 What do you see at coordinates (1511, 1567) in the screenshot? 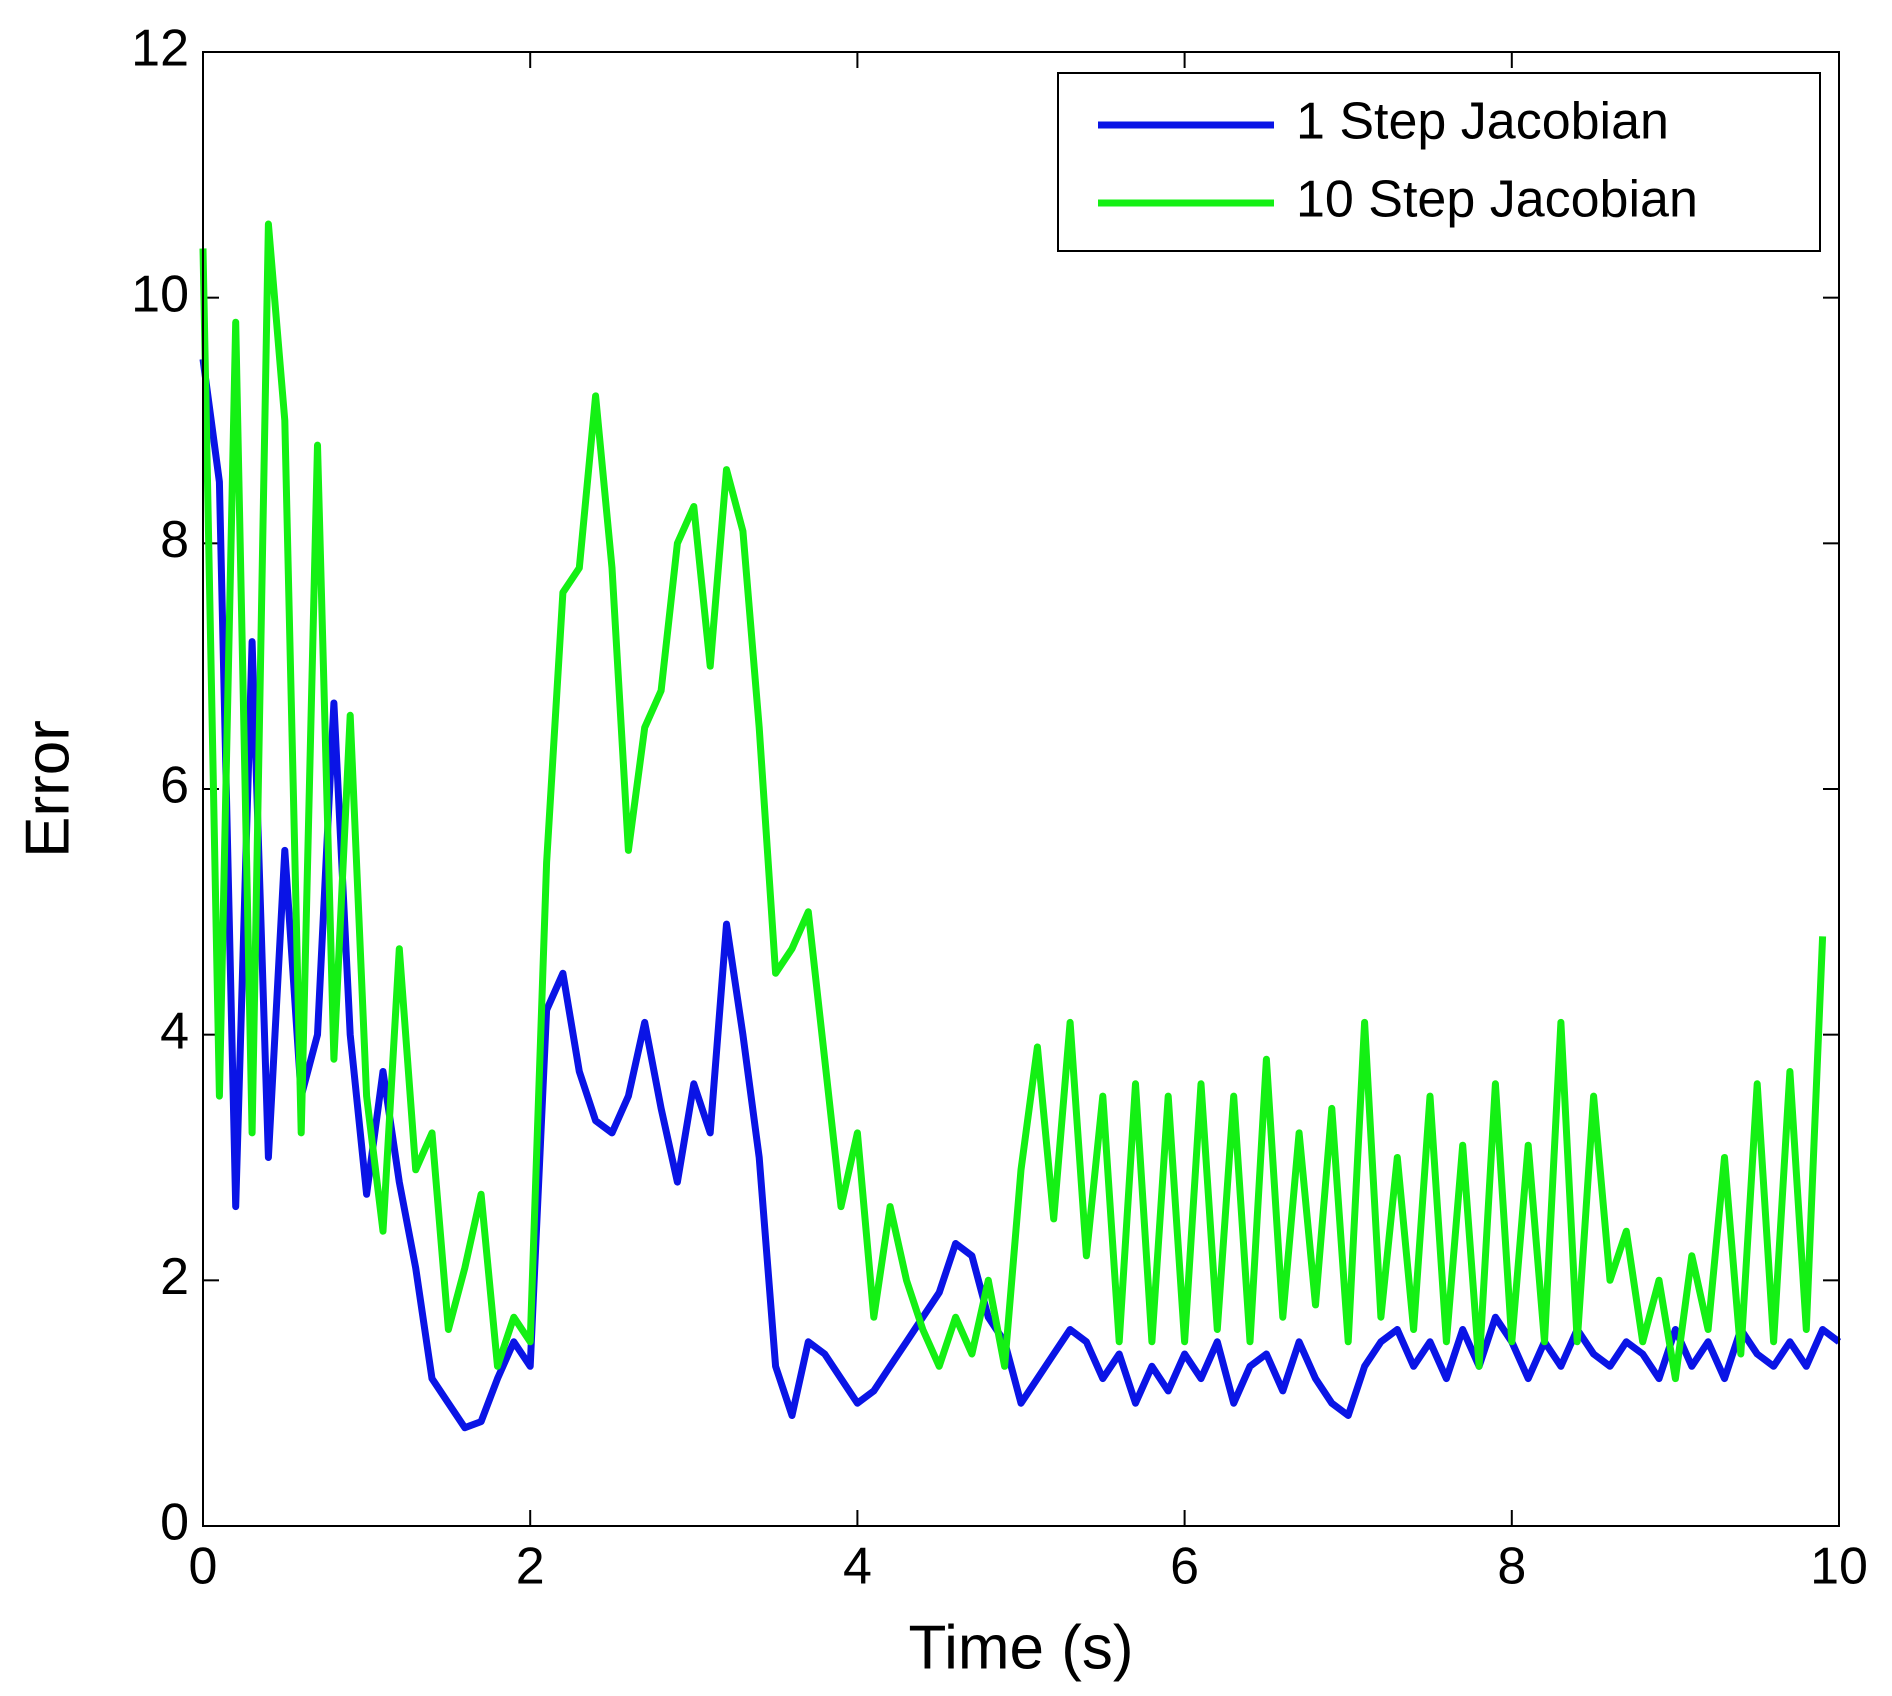
I see `x-tick-label: 8` at bounding box center [1511, 1567].